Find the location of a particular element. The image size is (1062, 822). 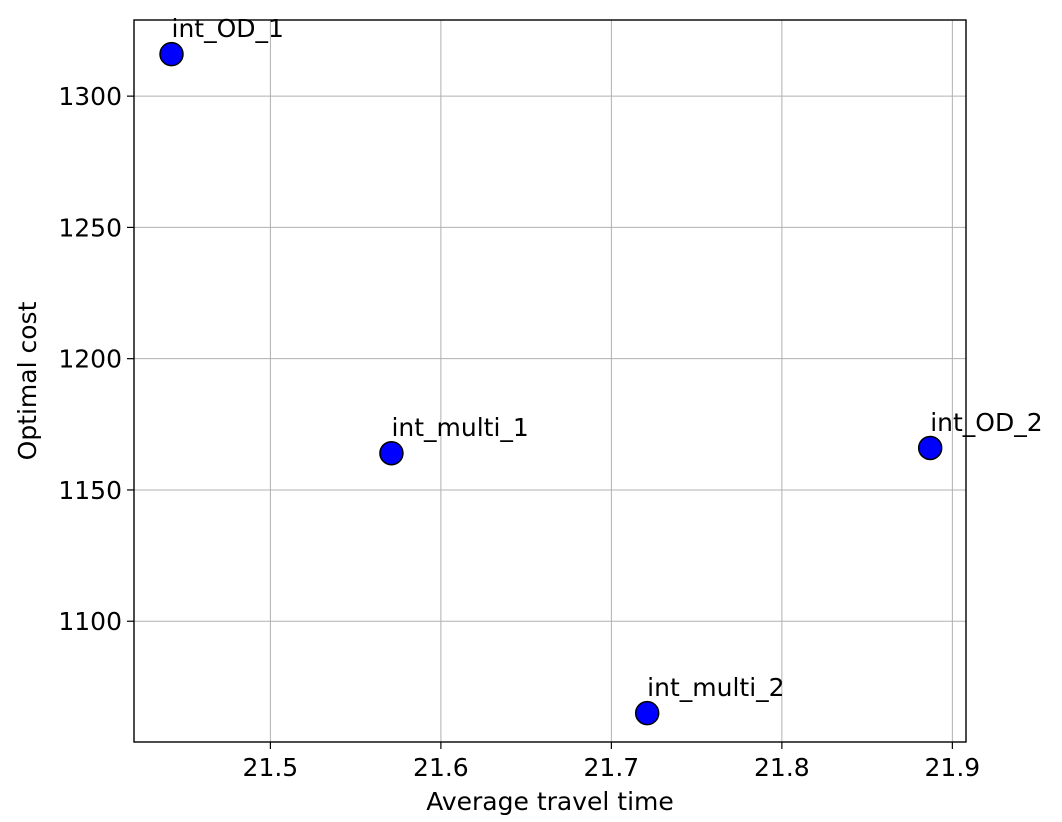

data-point-label: int_OD_2 is located at coordinates (986, 422).